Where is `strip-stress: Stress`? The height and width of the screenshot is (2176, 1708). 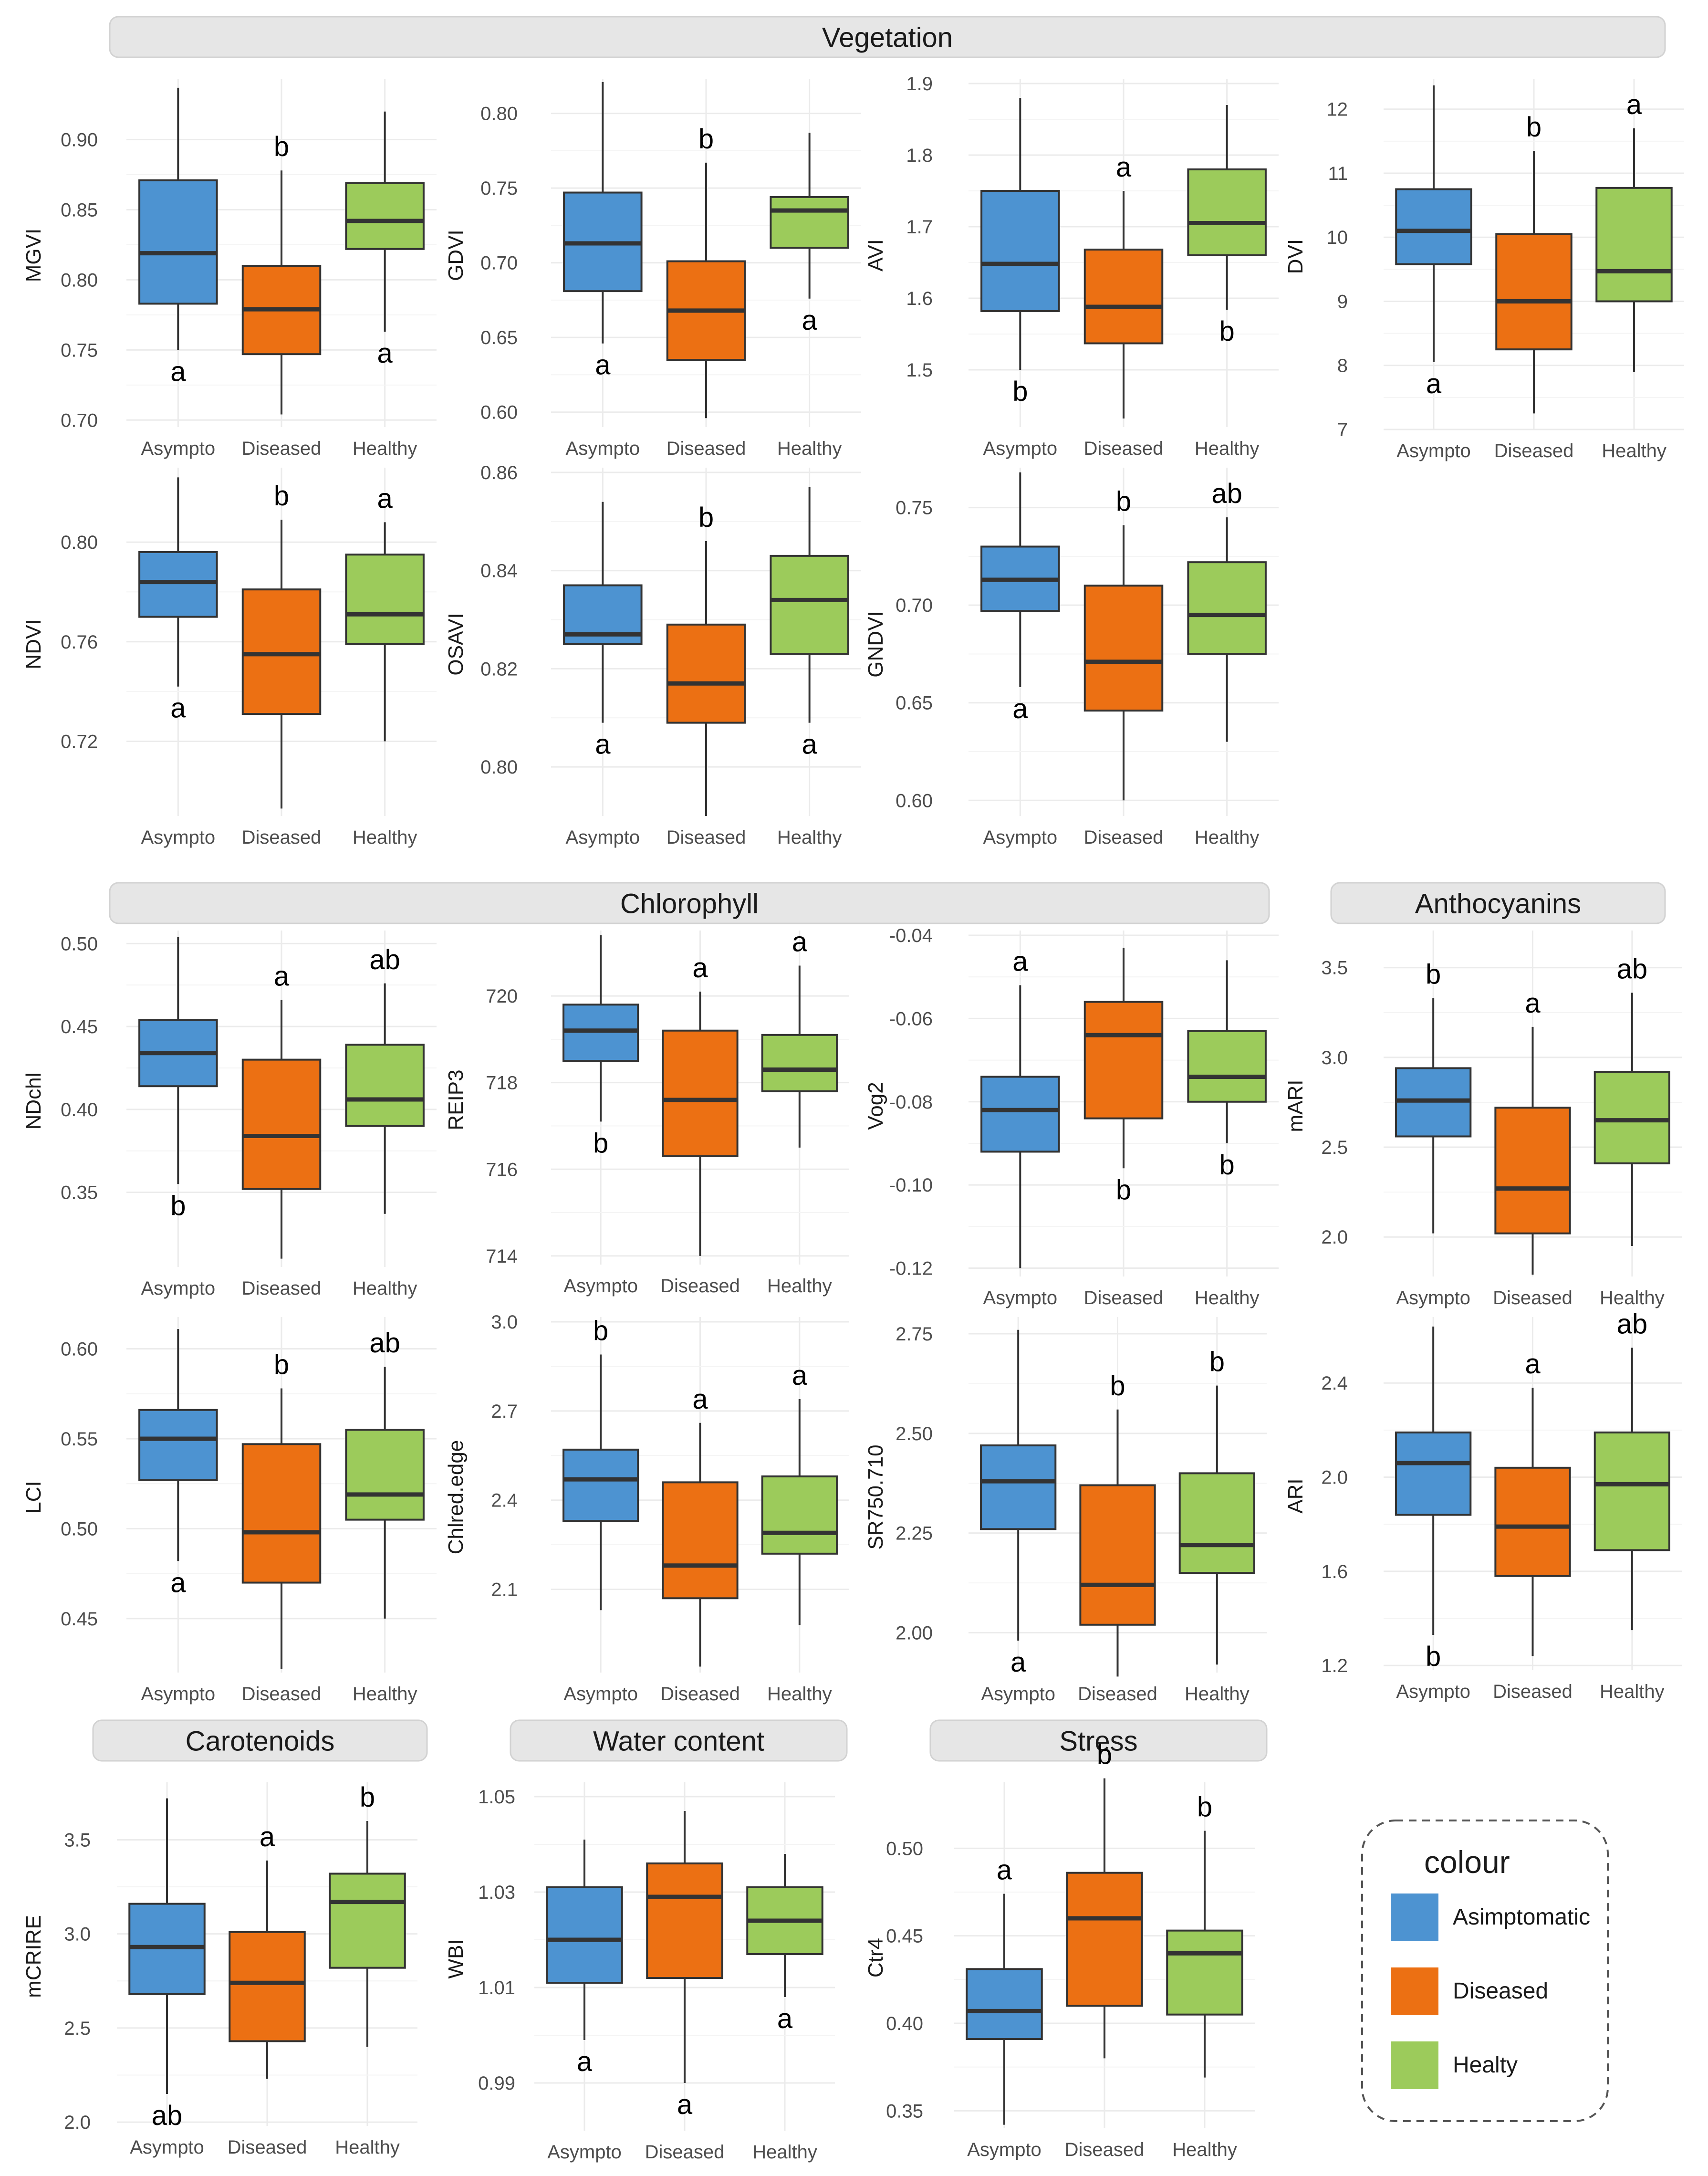 strip-stress: Stress is located at coordinates (1098, 1741).